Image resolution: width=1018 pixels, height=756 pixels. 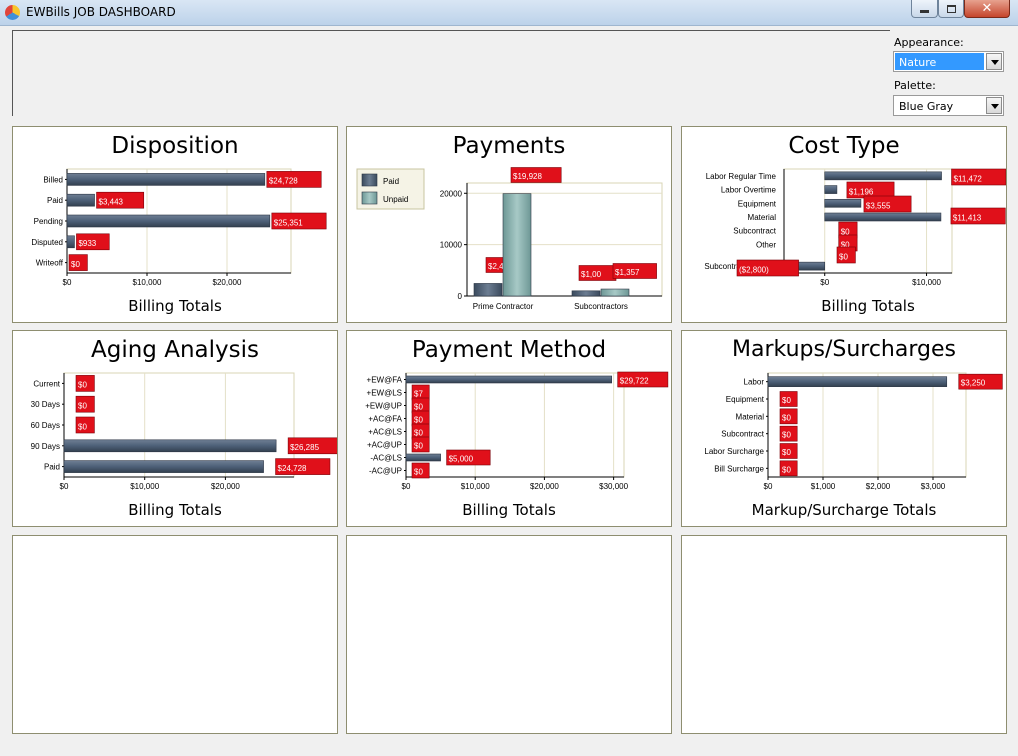 I want to click on category-label: Equipment, so click(x=757, y=203).